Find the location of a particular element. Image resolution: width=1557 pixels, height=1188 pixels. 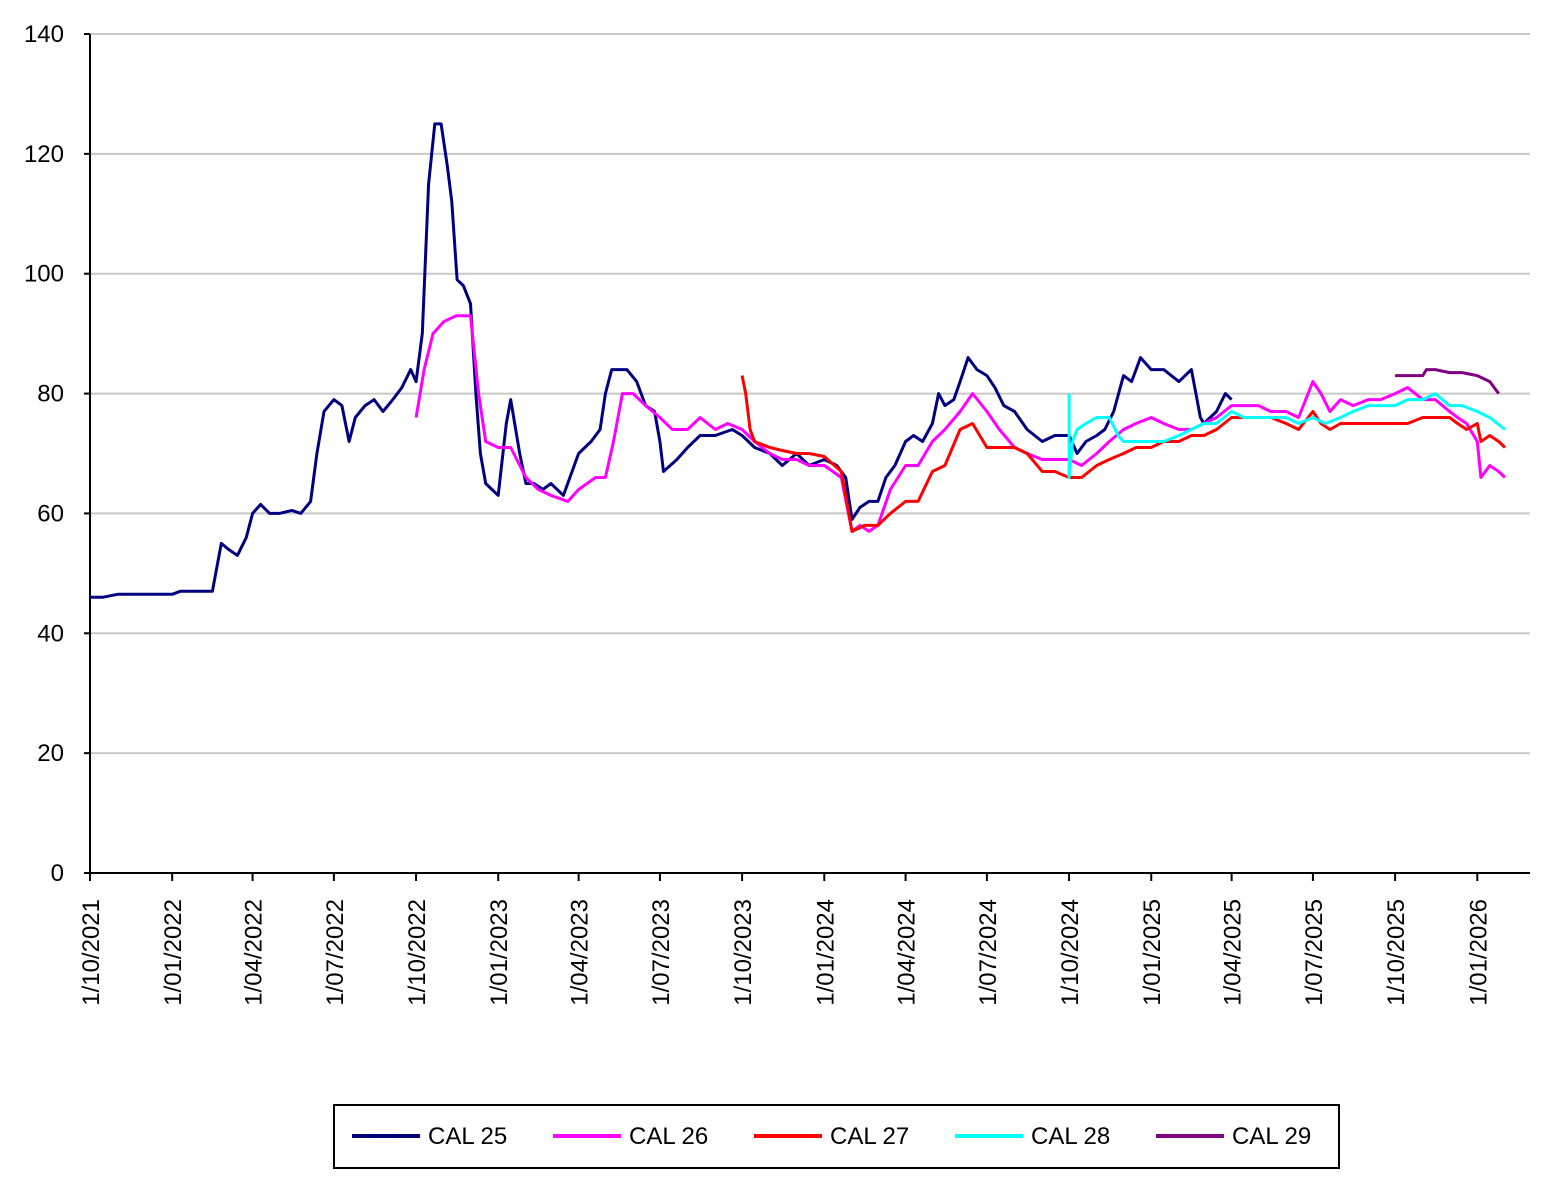

legend-label: CAL 25 is located at coordinates (467, 1136).